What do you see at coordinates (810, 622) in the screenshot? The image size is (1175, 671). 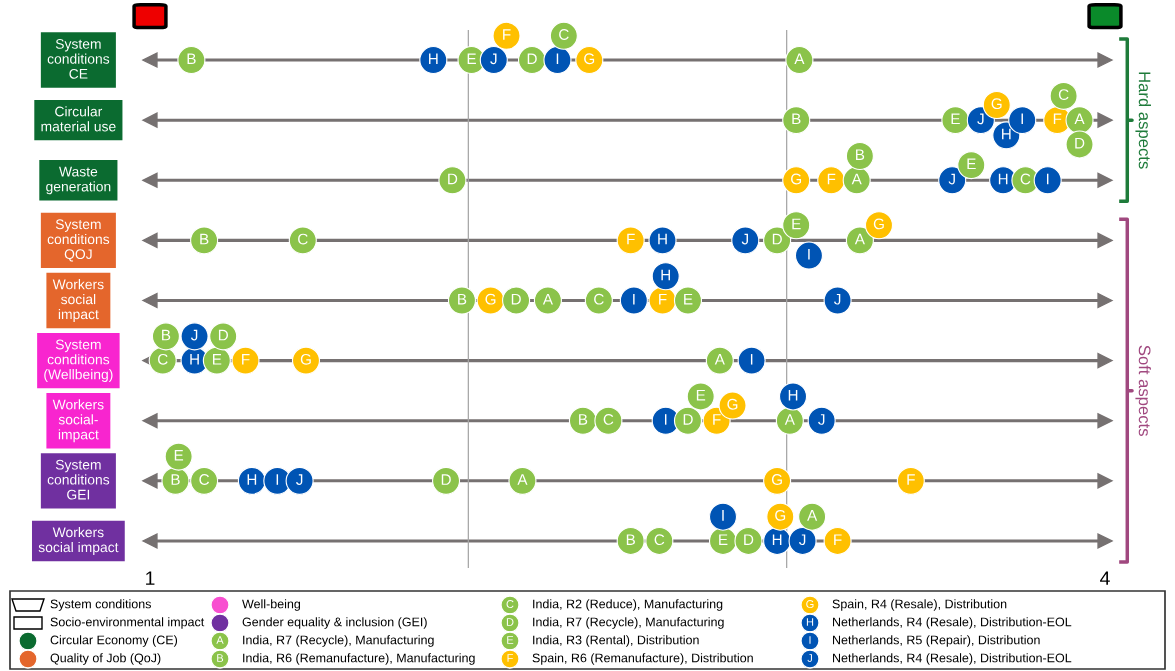 I see `text: H` at bounding box center [810, 622].